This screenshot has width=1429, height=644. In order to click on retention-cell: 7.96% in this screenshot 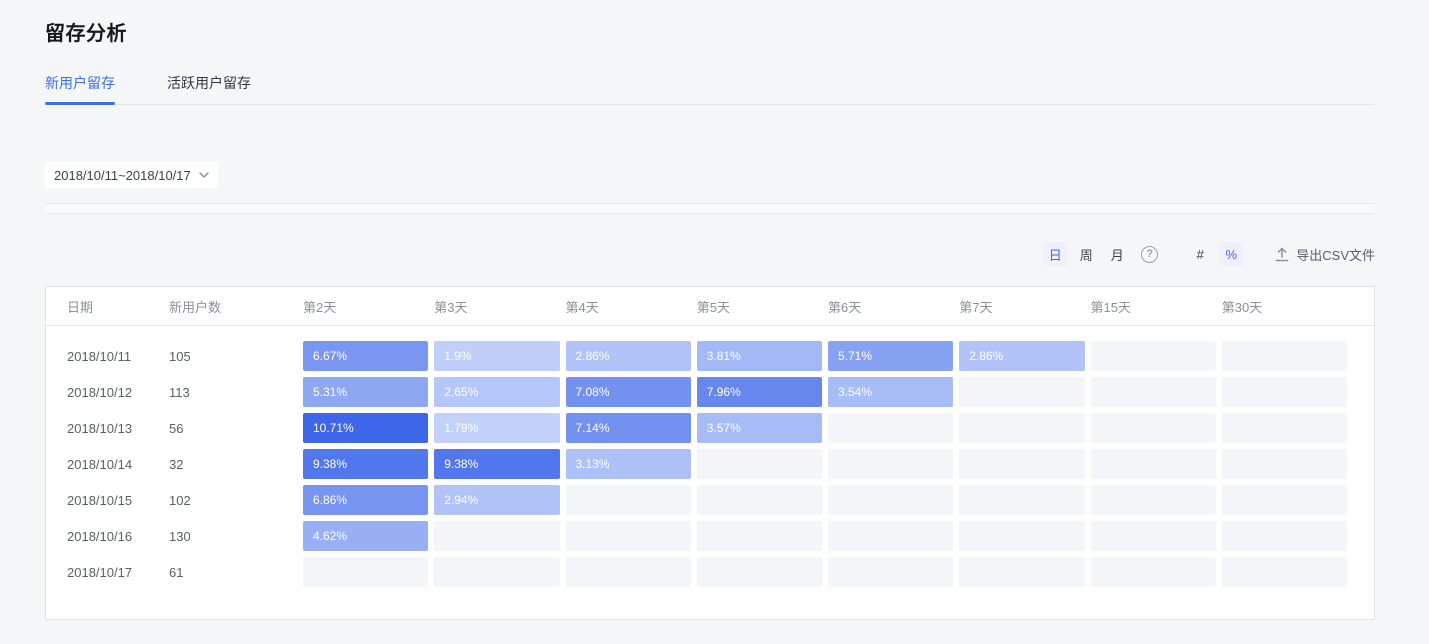, I will do `click(759, 392)`.